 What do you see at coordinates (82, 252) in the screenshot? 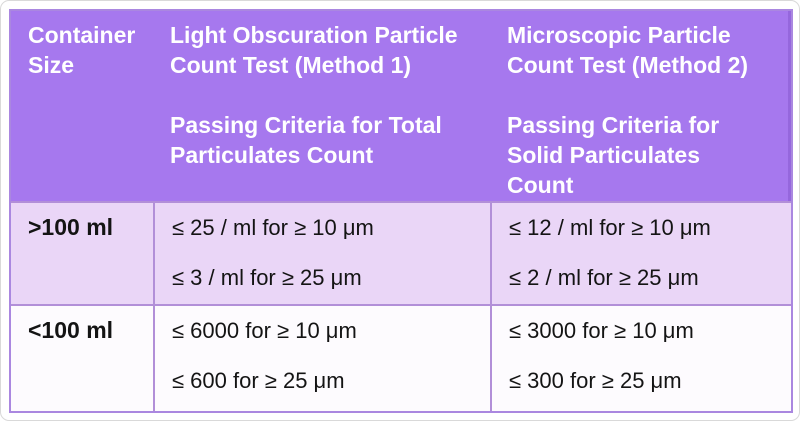
I see `row-gt100-size: >100 ml` at bounding box center [82, 252].